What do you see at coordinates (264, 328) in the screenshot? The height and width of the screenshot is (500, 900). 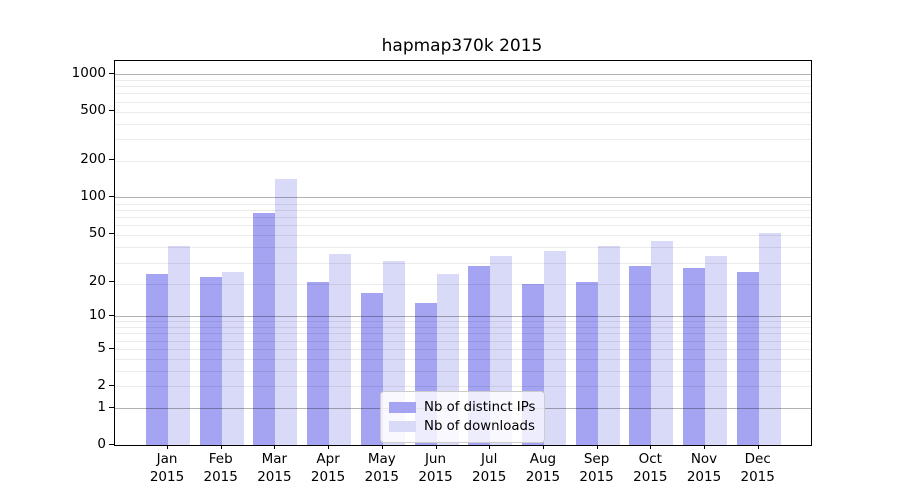 I see `bar-ips-mar` at bounding box center [264, 328].